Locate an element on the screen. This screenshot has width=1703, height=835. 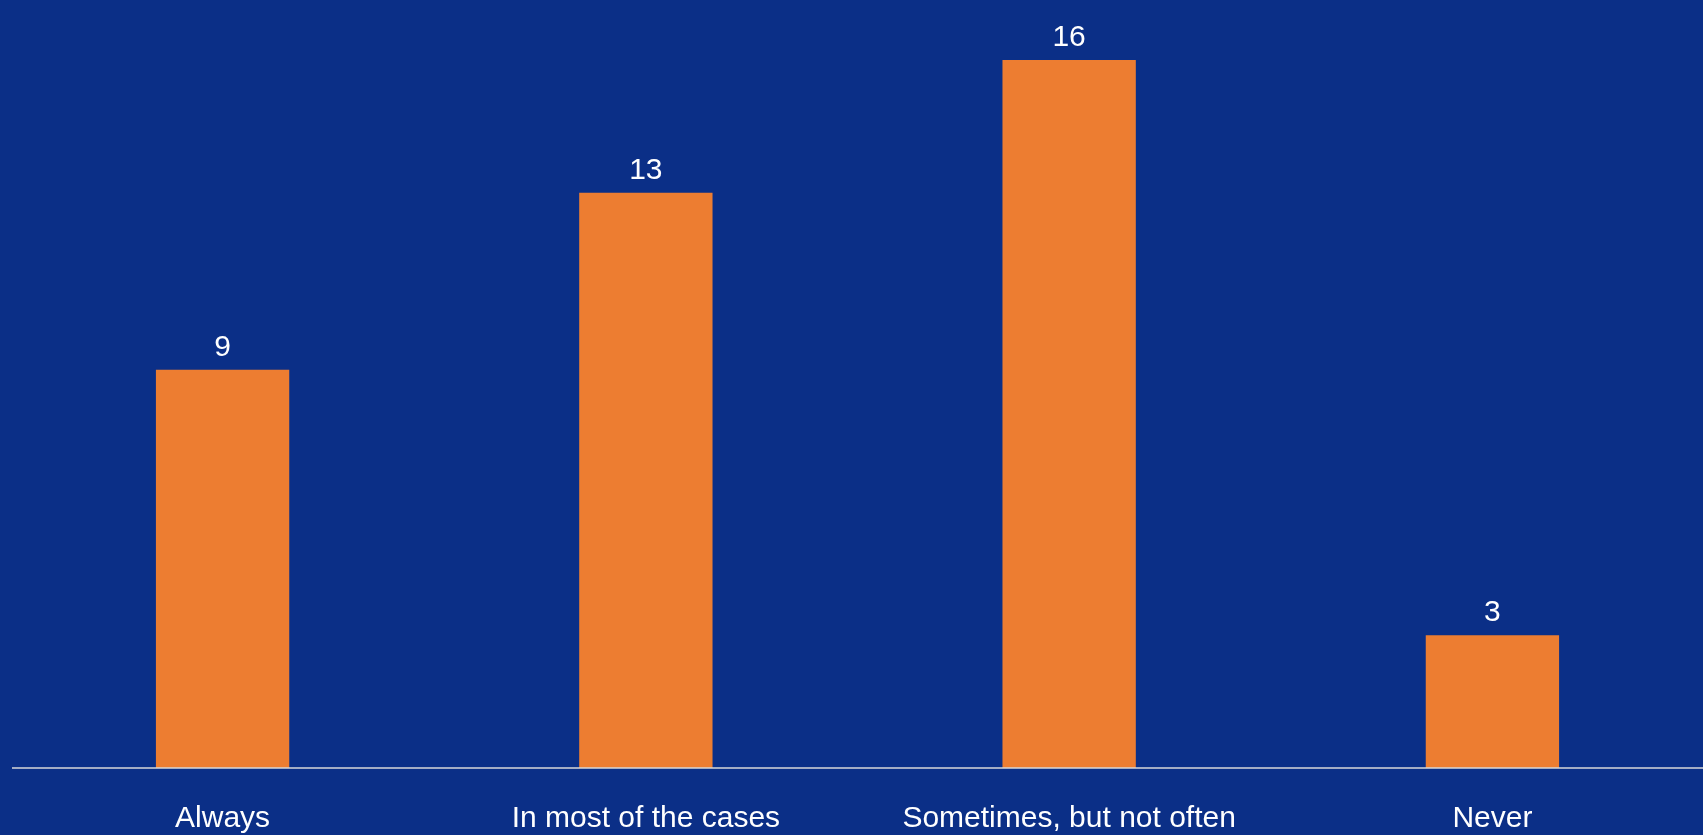
x-tick-label: Always is located at coordinates (223, 816).